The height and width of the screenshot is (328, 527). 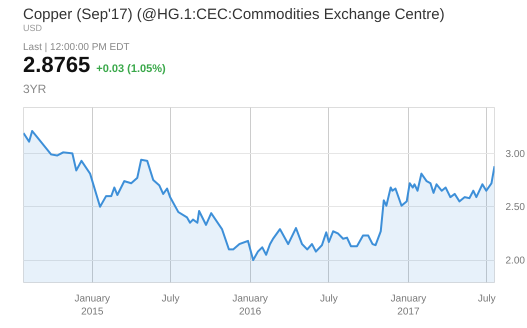 What do you see at coordinates (408, 306) in the screenshot?
I see `x-tick-label: January 2017` at bounding box center [408, 306].